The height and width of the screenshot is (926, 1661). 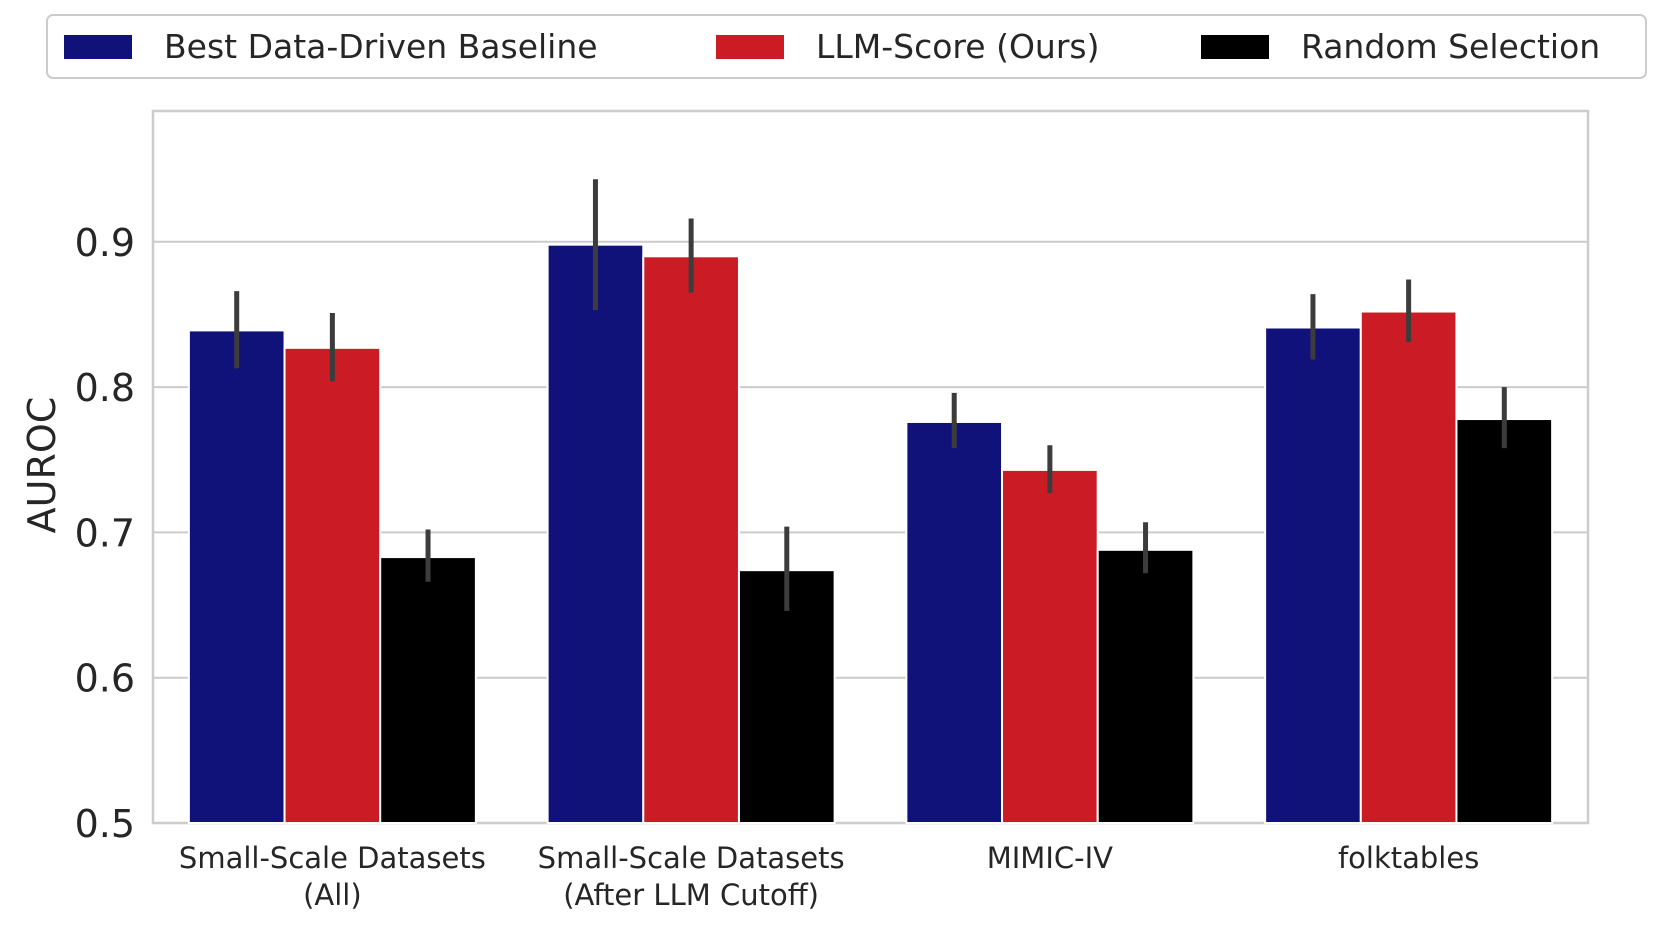 I want to click on legend-frame, so click(x=846, y=46).